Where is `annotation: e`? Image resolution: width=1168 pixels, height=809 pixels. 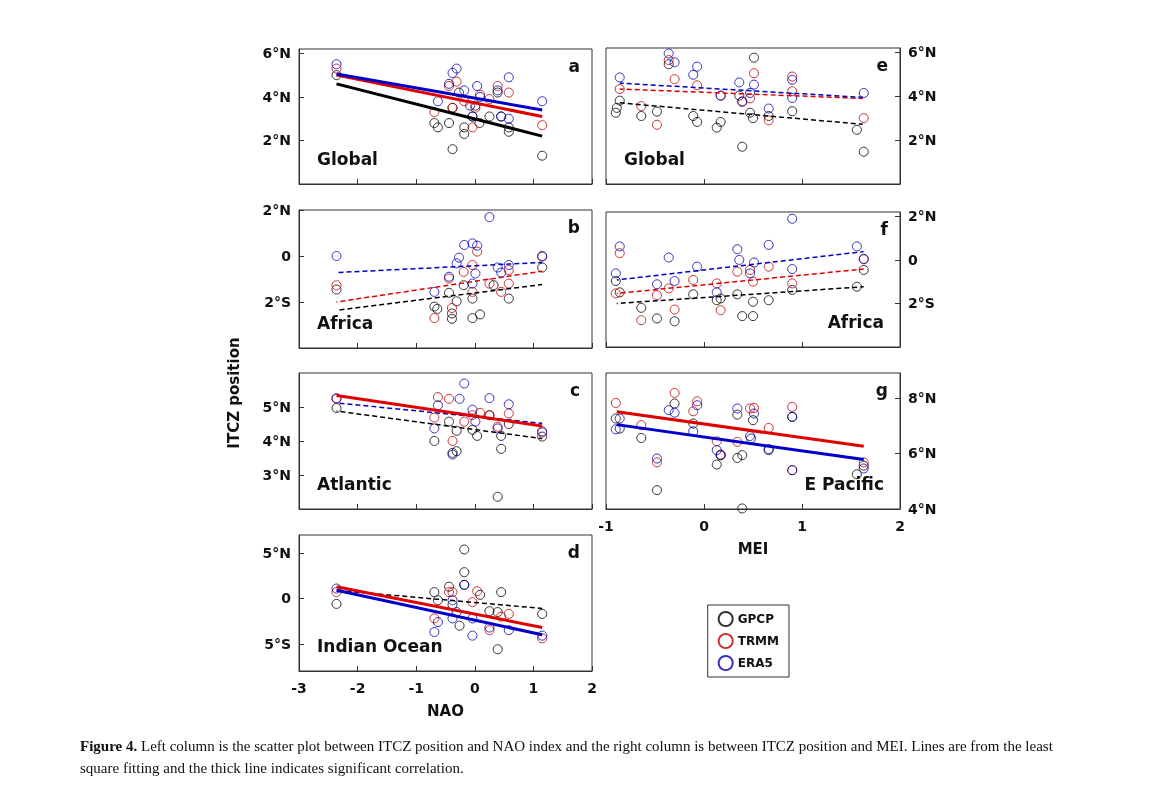 annotation: e is located at coordinates (882, 64).